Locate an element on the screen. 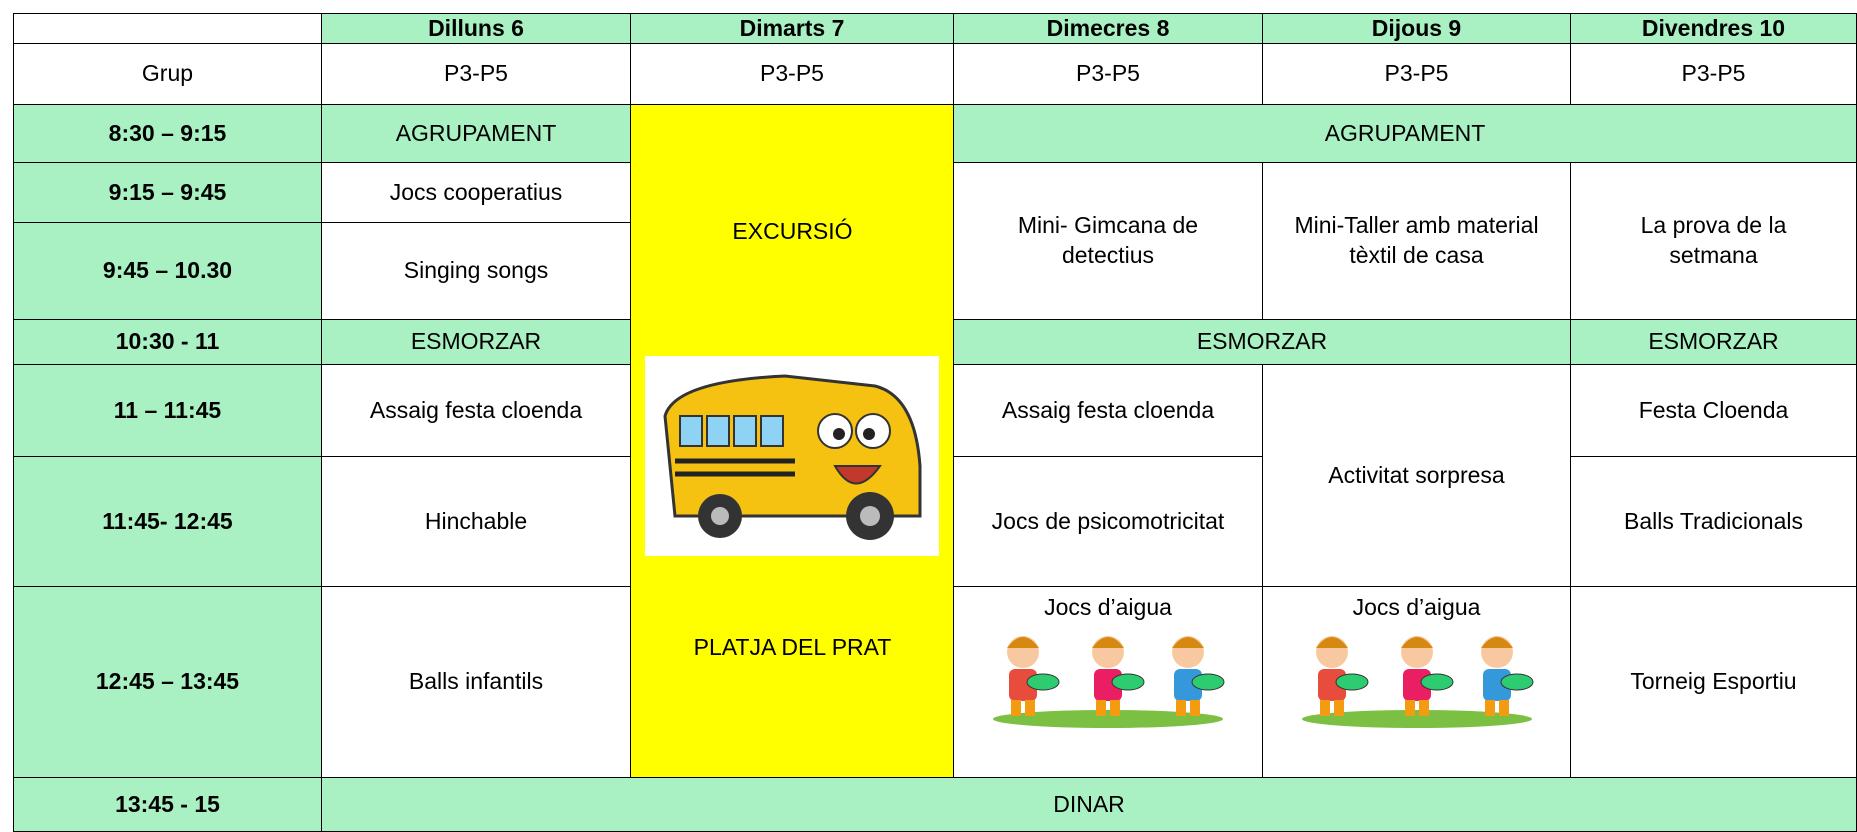  activity-cell: Balls Tradicionals is located at coordinates (1713, 521).